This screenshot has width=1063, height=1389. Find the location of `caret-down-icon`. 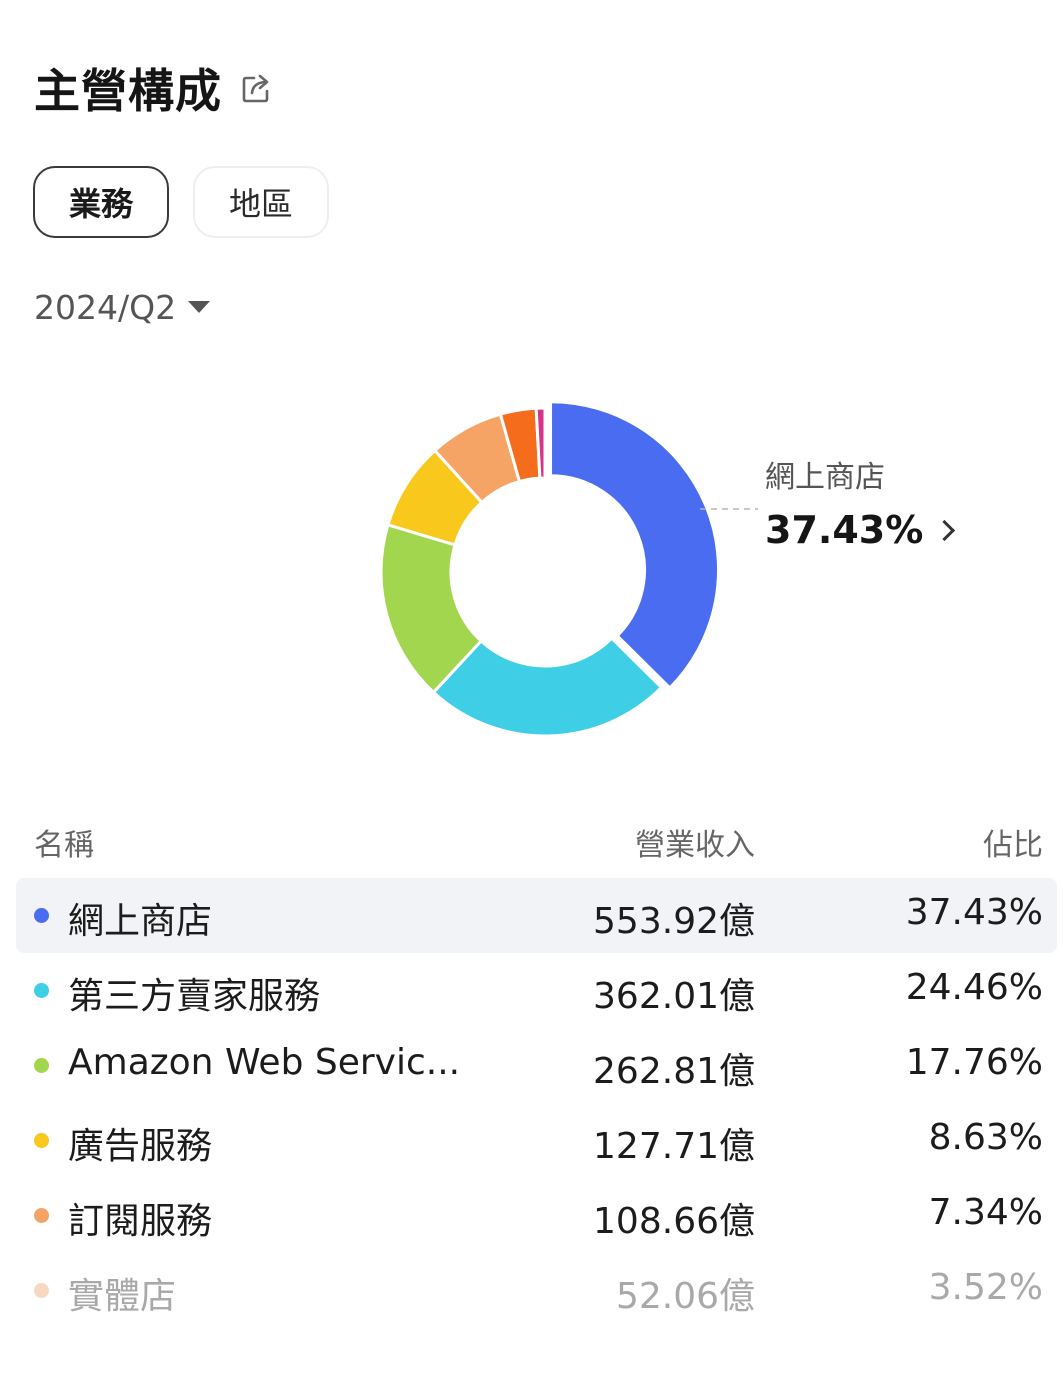

caret-down-icon is located at coordinates (199, 307).